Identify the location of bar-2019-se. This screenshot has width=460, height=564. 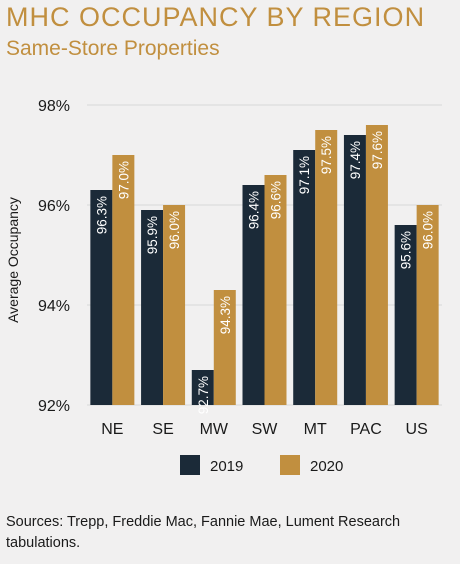
(152, 307).